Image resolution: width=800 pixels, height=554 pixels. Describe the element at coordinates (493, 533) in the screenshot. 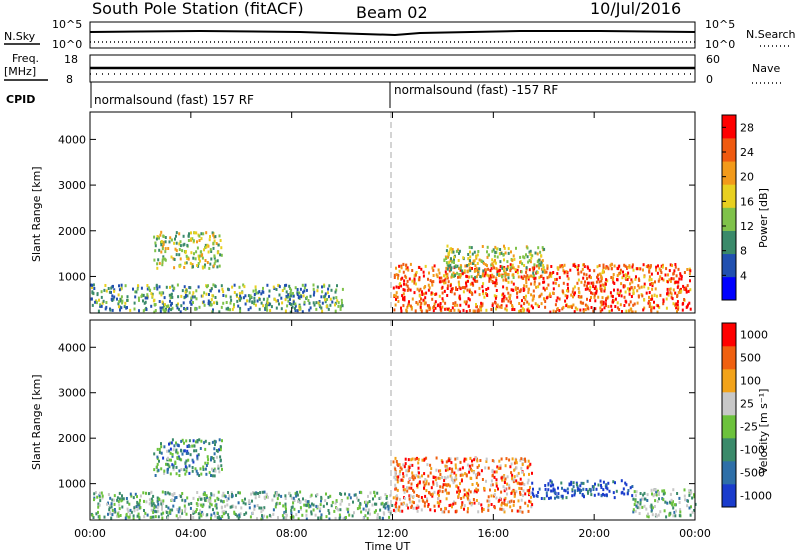

I see `time-tick-label: 16:00` at that location.